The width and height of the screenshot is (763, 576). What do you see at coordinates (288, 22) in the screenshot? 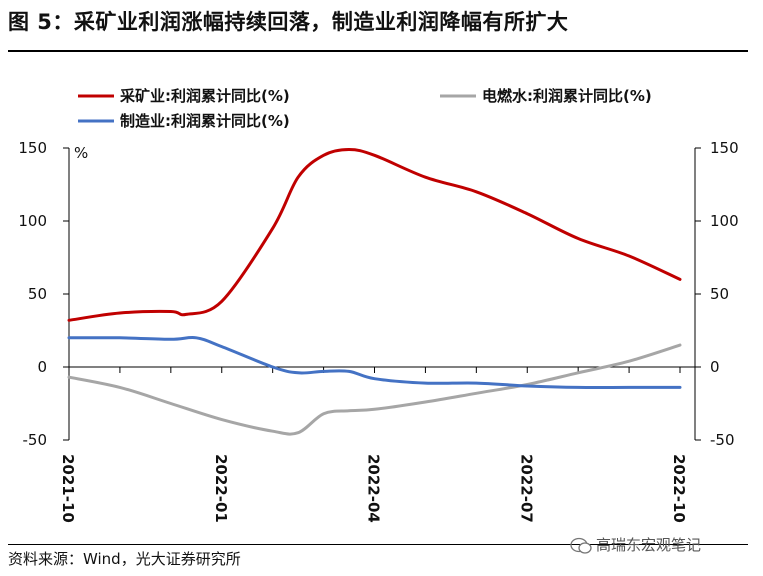
I see `figure-title: 图 5：采矿业利润涨幅持续回落，制造业利润降幅有所扩大` at bounding box center [288, 22].